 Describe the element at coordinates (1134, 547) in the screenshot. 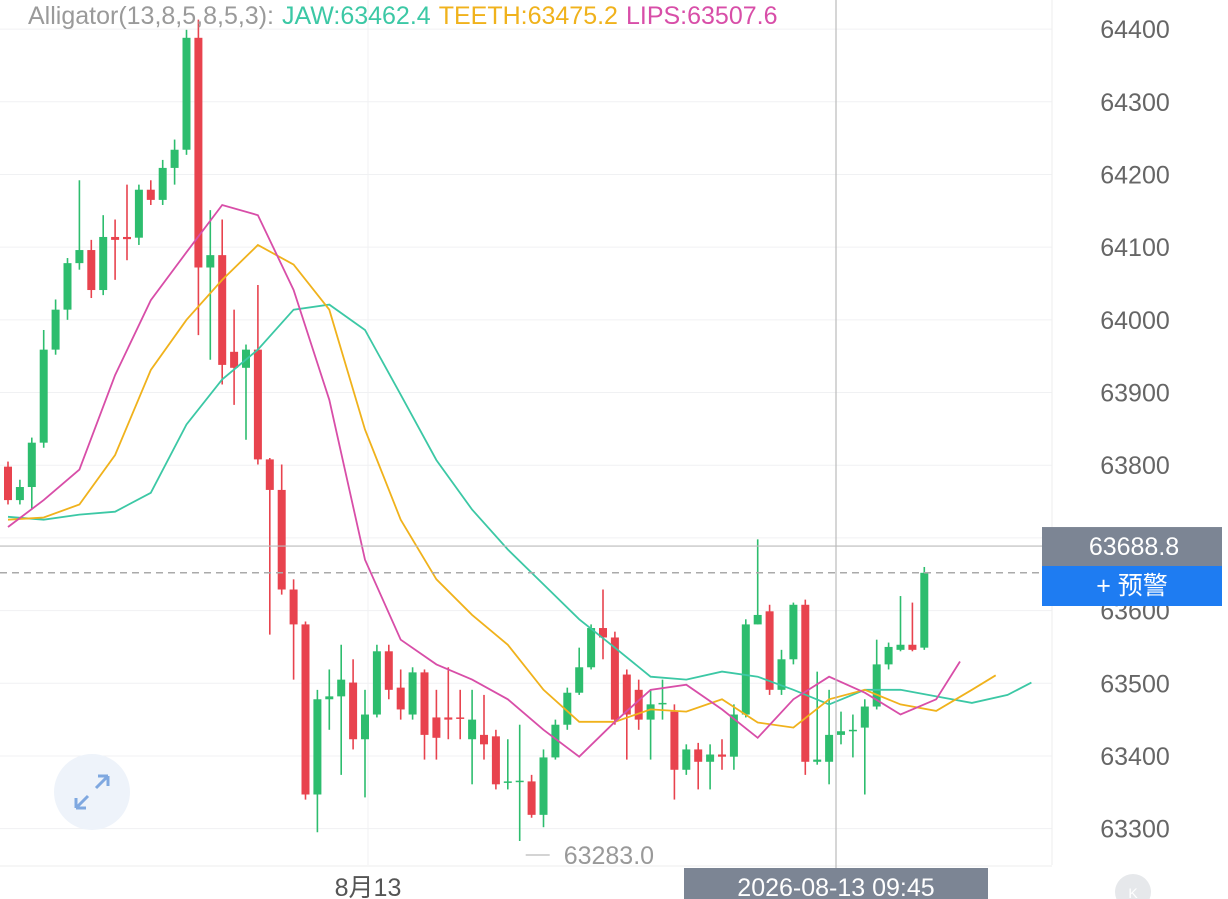

I see `crosshair-value: 63688.8` at that location.